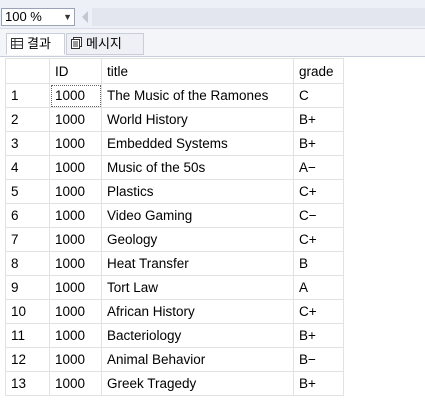  I want to click on message-icon, so click(76, 45).